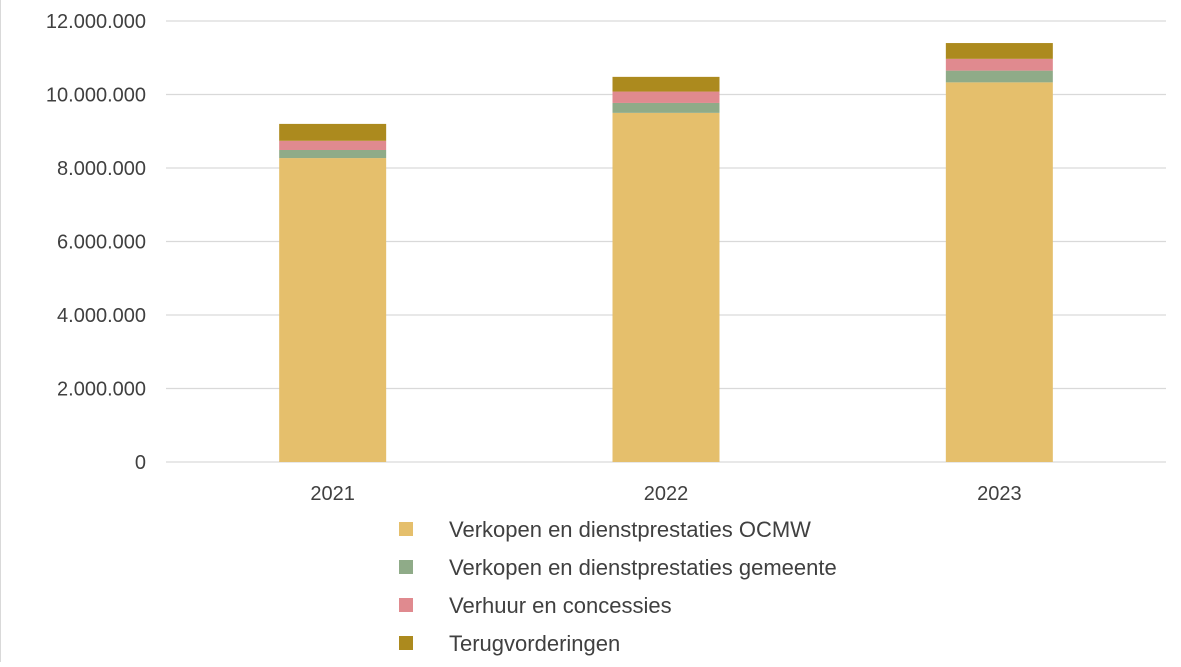 Image resolution: width=1181 pixels, height=667 pixels. Describe the element at coordinates (999, 494) in the screenshot. I see `x-category-label: 2023` at that location.